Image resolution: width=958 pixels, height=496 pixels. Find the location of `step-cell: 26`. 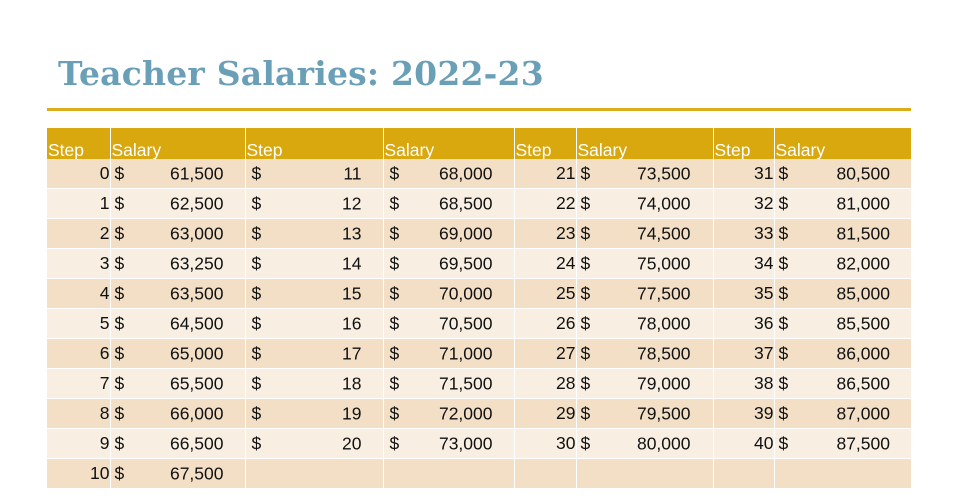

step-cell: 26 is located at coordinates (544, 323).